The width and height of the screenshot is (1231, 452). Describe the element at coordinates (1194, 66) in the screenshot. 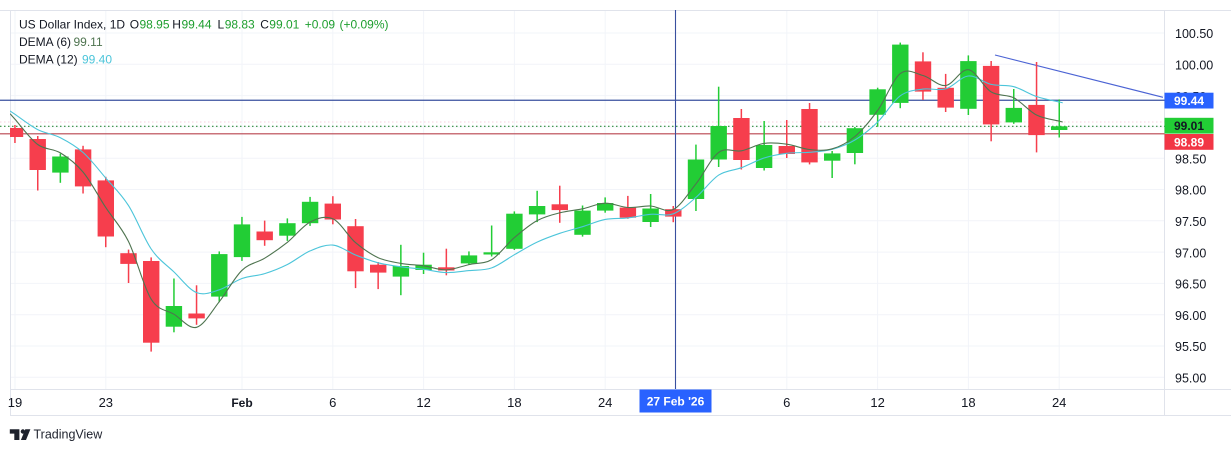

I see `svg-text: 100.00` at that location.